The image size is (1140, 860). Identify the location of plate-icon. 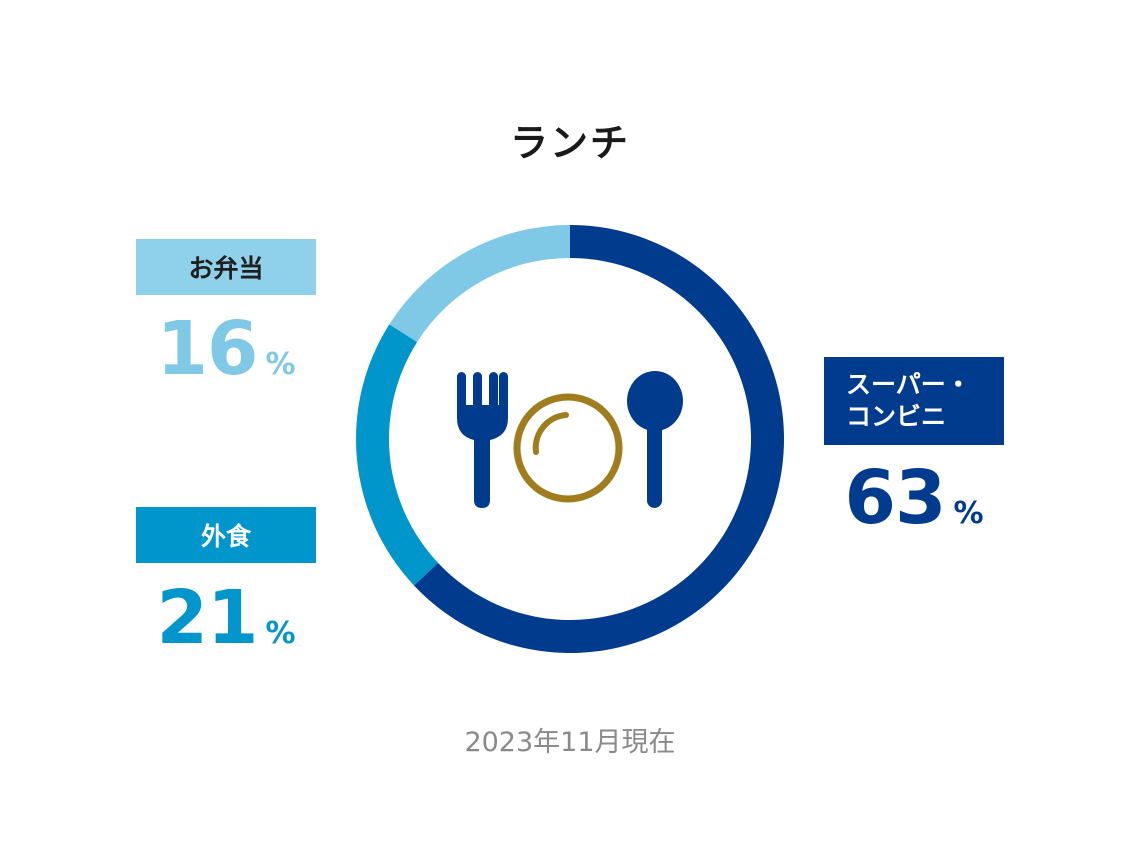
(568, 448).